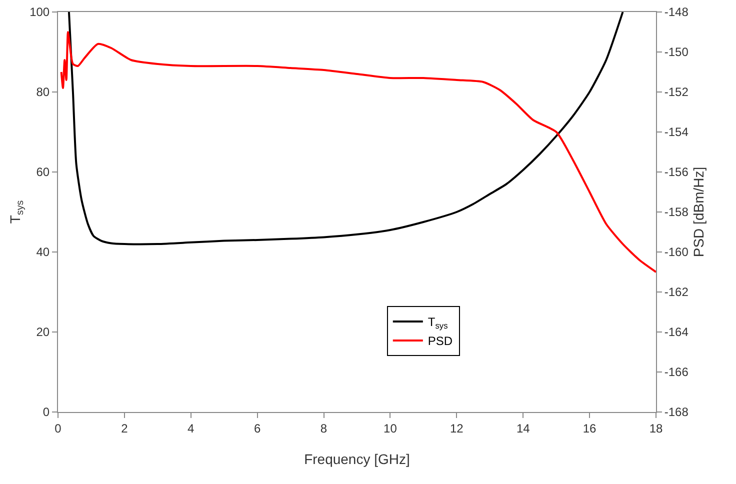 The image size is (736, 484). I want to click on y2-axis-title: PSD [dBm/Hz], so click(698, 212).